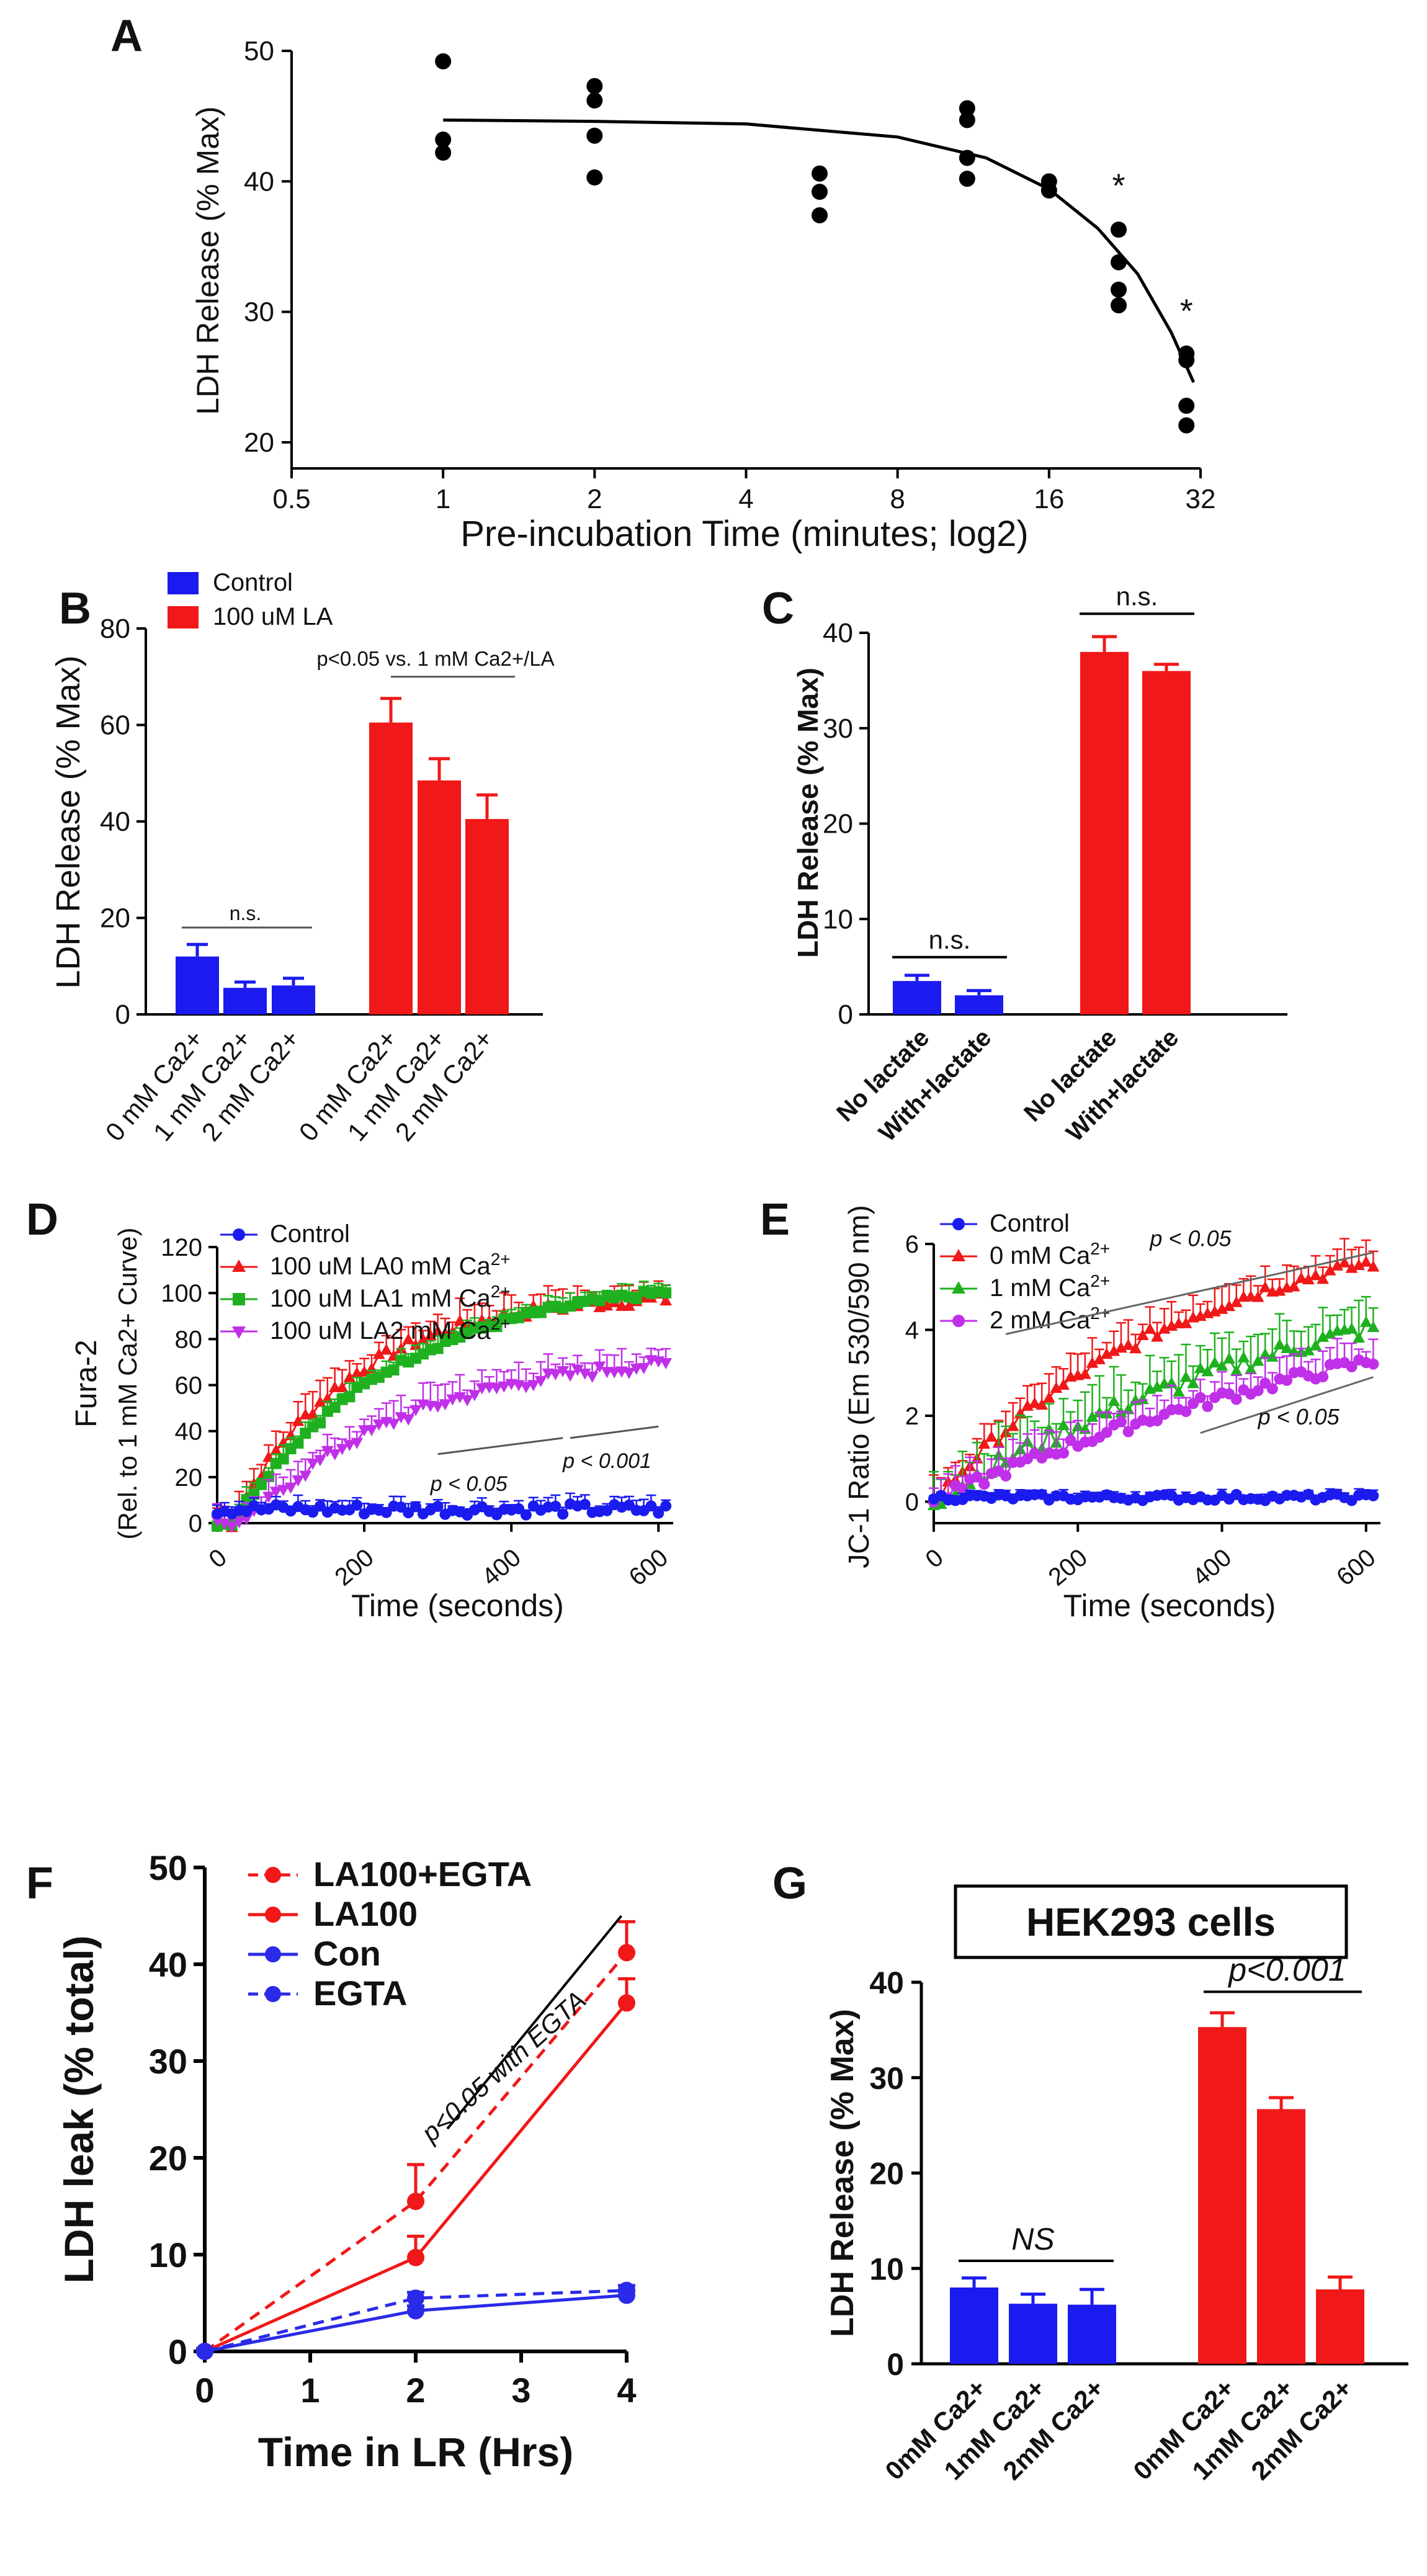  I want to click on y-tick-label: 60, so click(115, 725).